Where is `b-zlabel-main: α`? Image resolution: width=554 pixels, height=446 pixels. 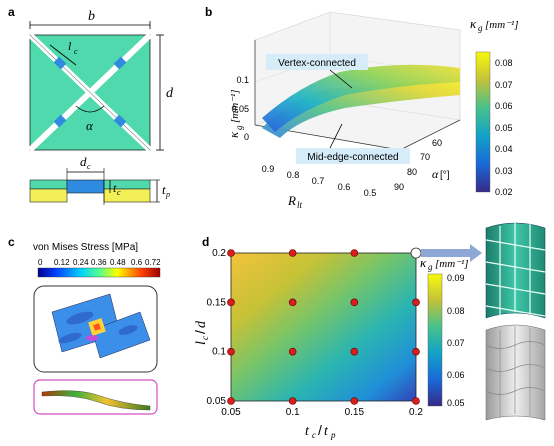
b-zlabel-main: α is located at coordinates (435, 174).